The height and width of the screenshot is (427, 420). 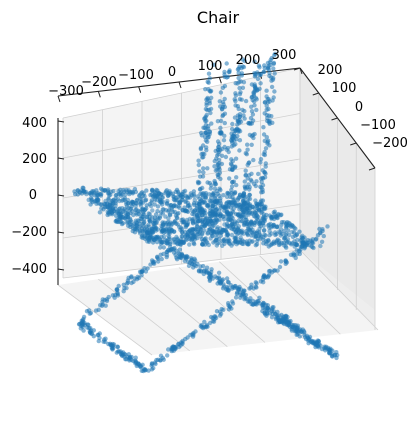 I want to click on z-tick-label: 200, so click(x=34, y=159).